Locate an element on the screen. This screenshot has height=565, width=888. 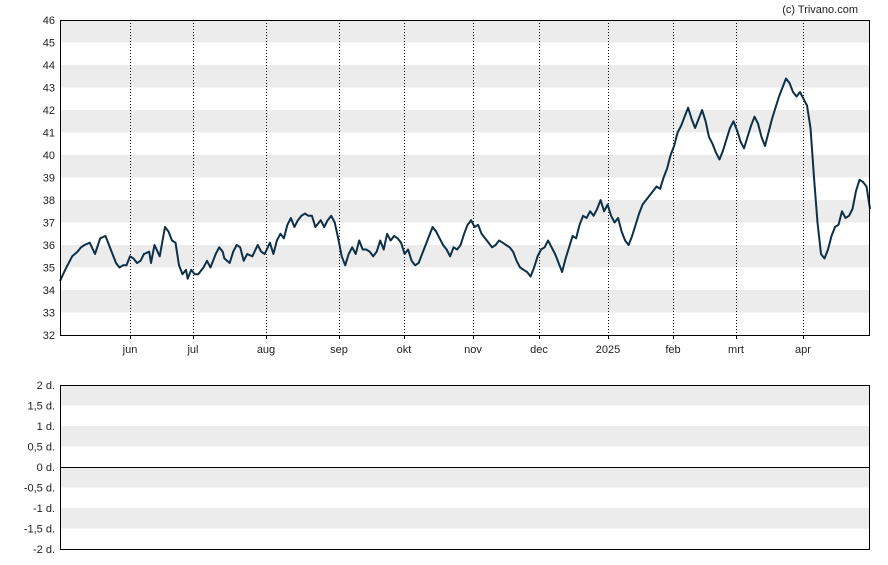
price-y-axis: 32 33 34 35 36 37 38 39 40 41 42 43 44 45 46 is located at coordinates (49, 178).